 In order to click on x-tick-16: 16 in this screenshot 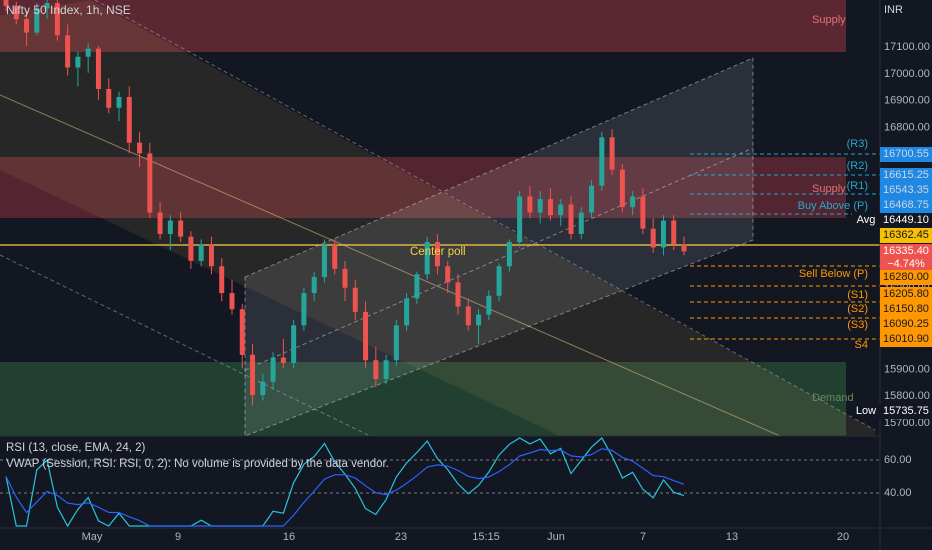, I will do `click(289, 537)`.